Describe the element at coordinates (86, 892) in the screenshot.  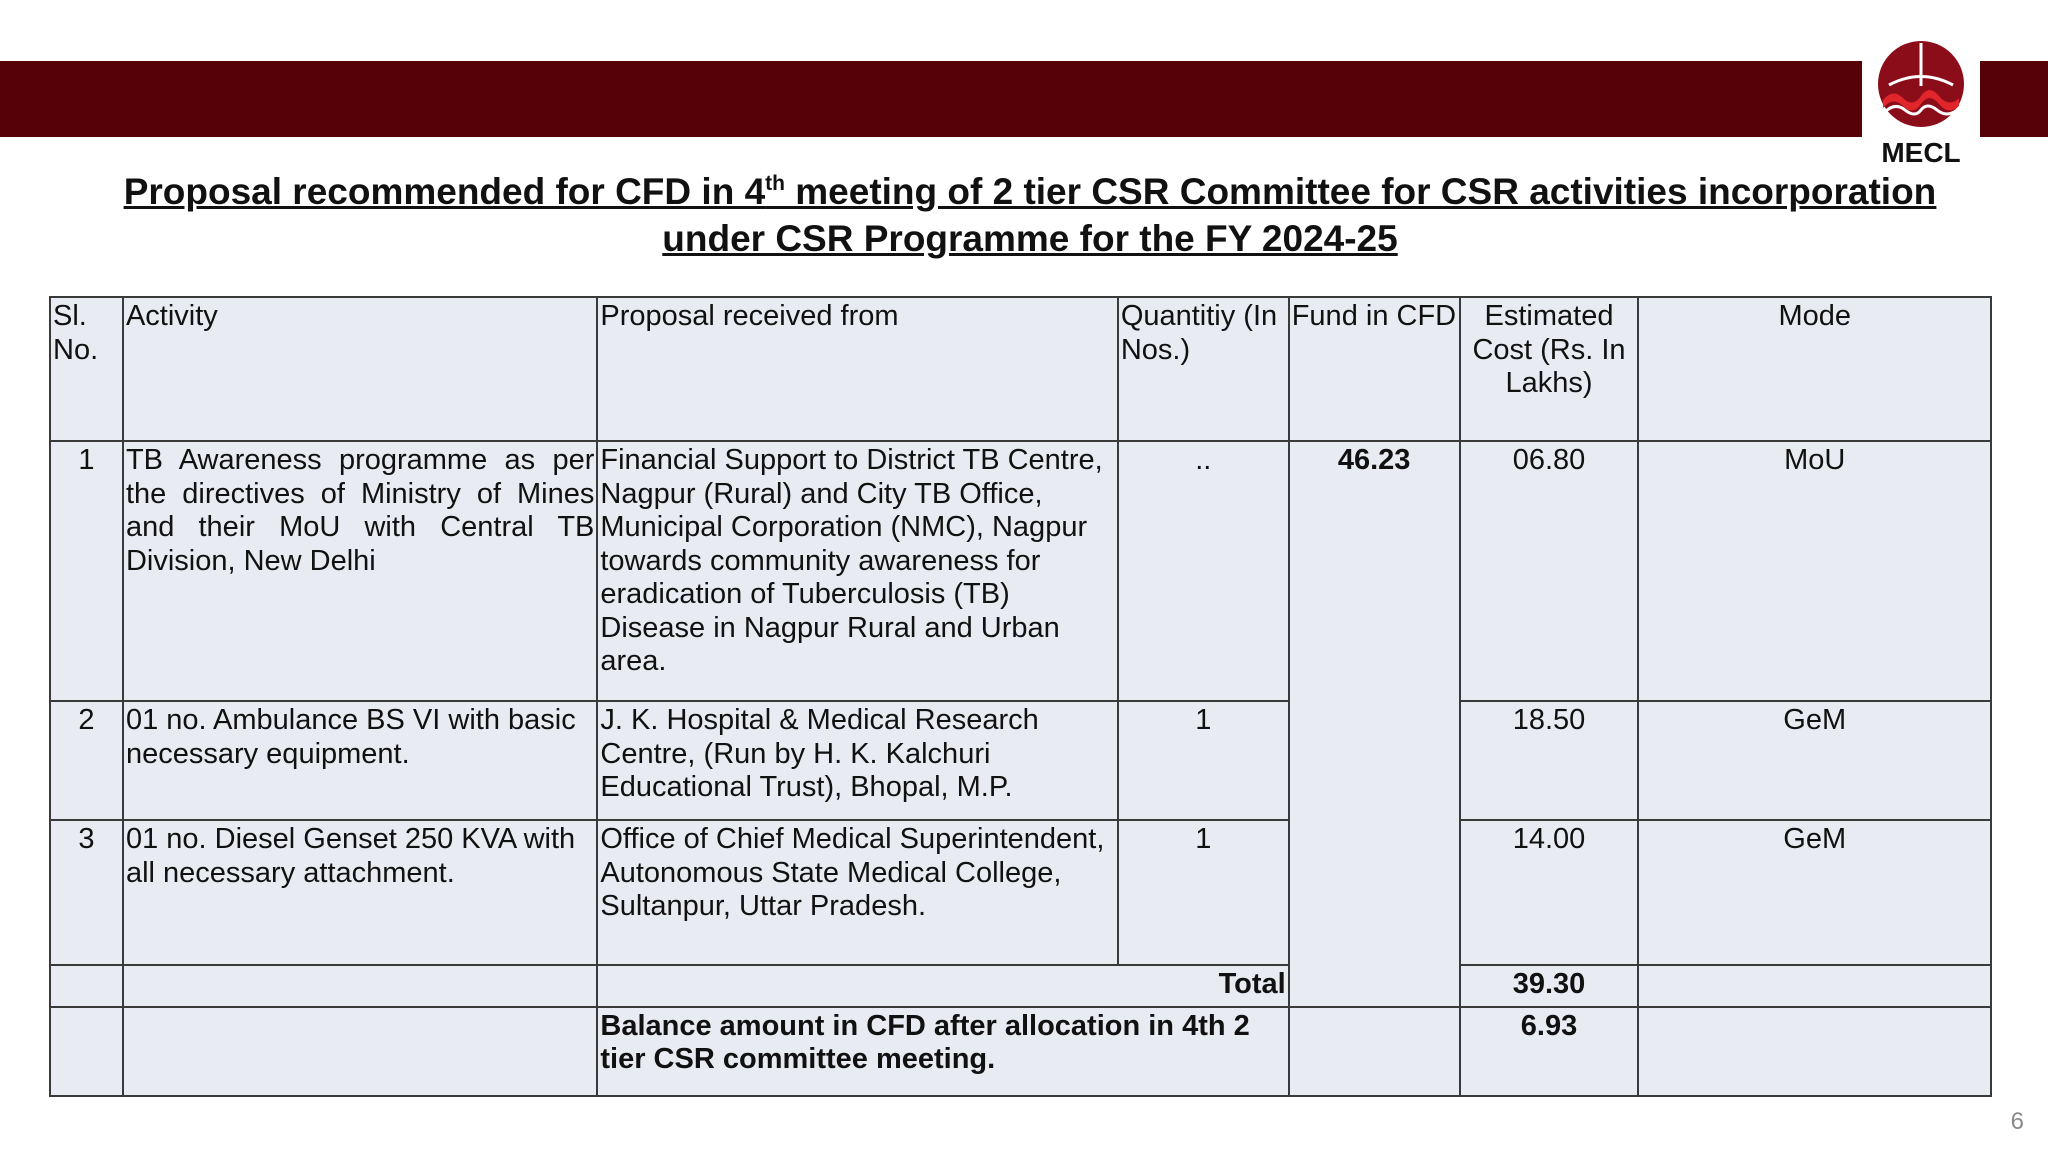
I see `row-sl-no: 3` at that location.